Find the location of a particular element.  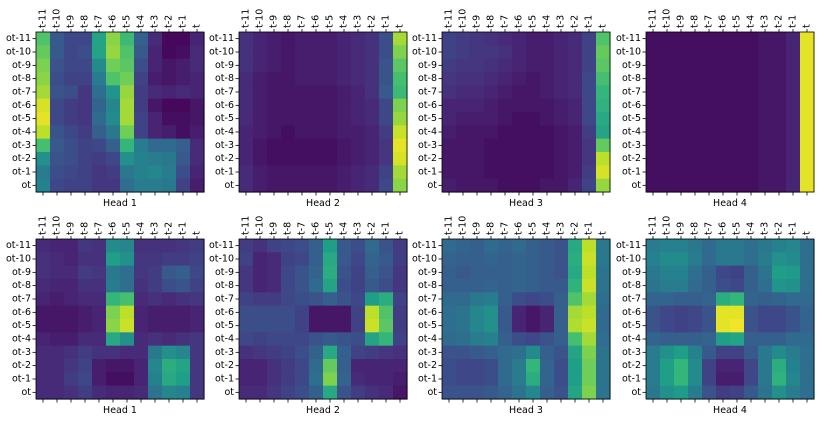

y-tick-label: ot-8 is located at coordinates (427, 285).